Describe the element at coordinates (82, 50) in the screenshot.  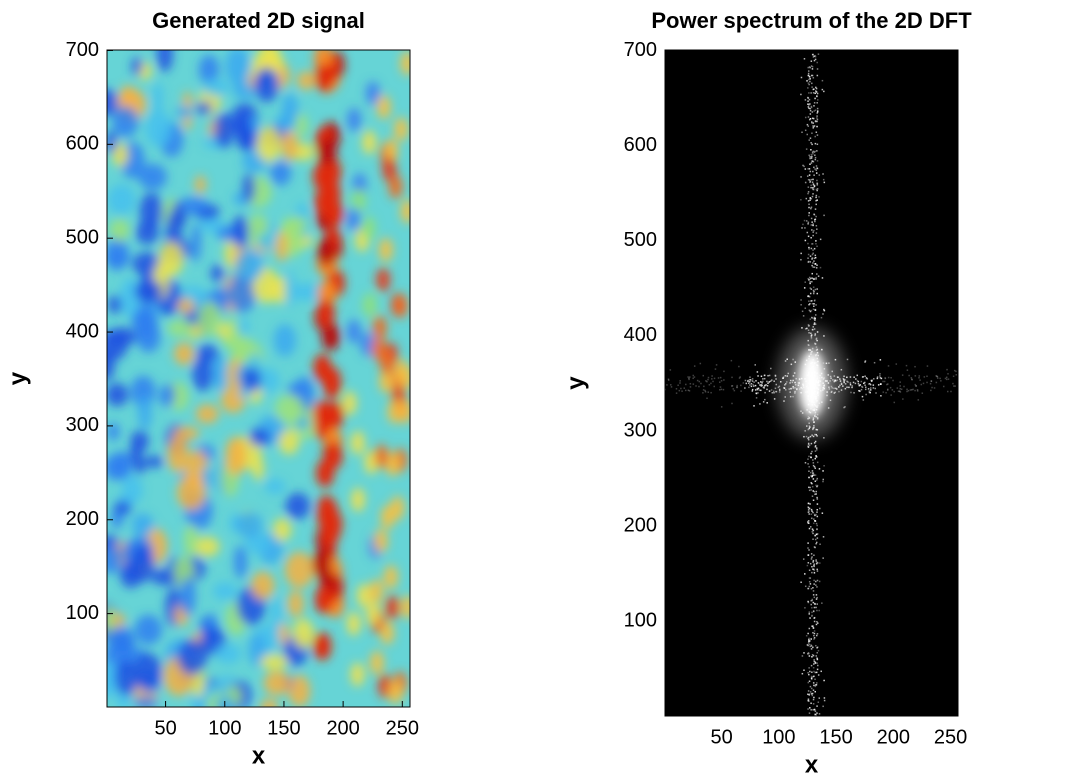
I see `y-tick-label: 700` at that location.